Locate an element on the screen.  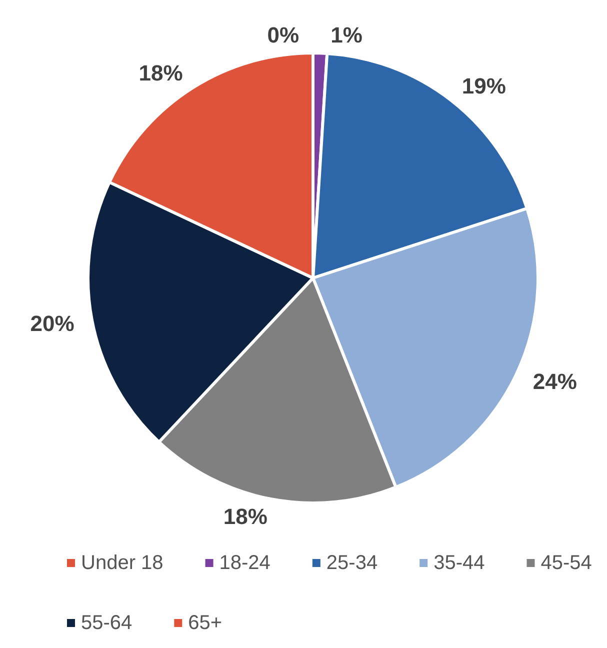
data-label: 19% is located at coordinates (484, 85).